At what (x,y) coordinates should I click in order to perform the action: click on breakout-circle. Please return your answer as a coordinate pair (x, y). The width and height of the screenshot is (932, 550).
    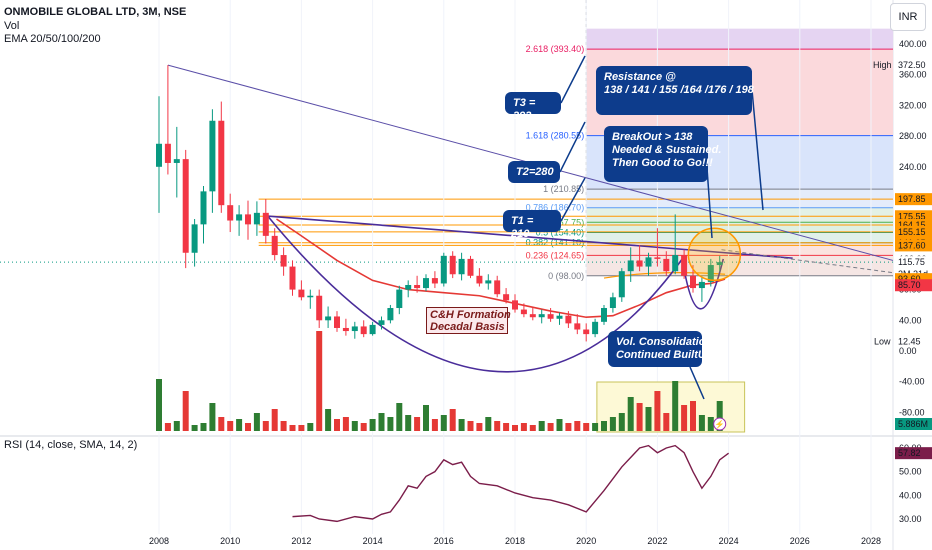
    Looking at the image, I should click on (714, 254).